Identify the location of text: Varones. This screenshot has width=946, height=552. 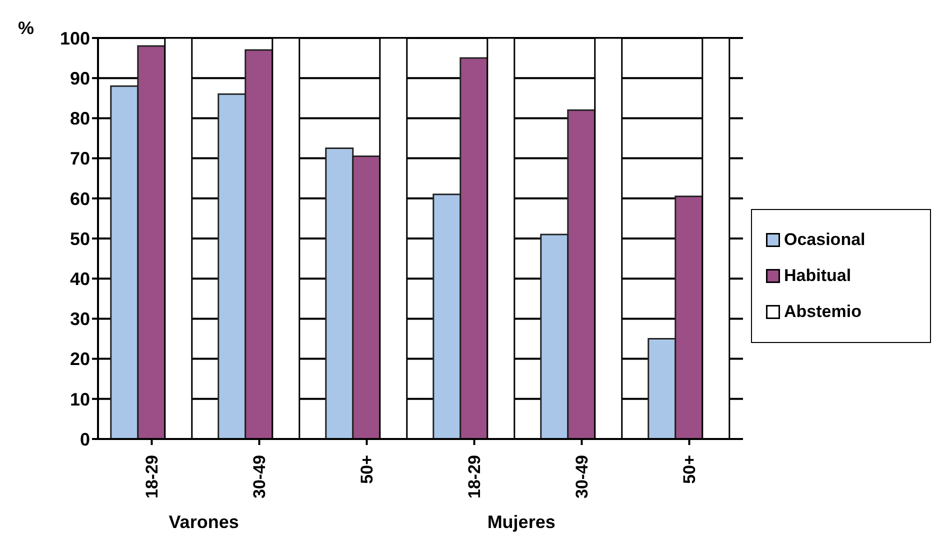
(204, 522).